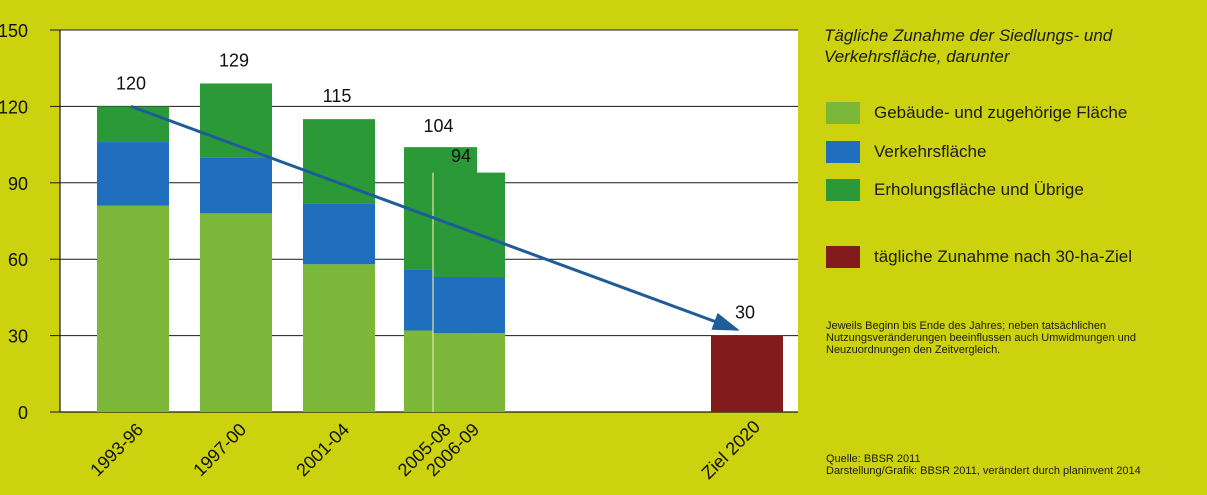 The height and width of the screenshot is (495, 1207). I want to click on legend-label-buildings: Gebäude- und zugehörige Fläche, so click(1001, 112).